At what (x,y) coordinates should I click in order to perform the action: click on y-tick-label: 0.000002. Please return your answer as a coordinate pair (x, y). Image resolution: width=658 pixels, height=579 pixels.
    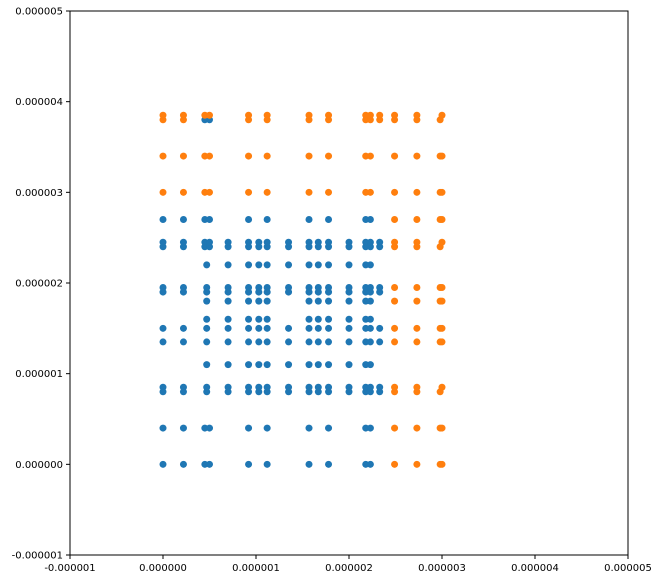
    Looking at the image, I should click on (39, 284).